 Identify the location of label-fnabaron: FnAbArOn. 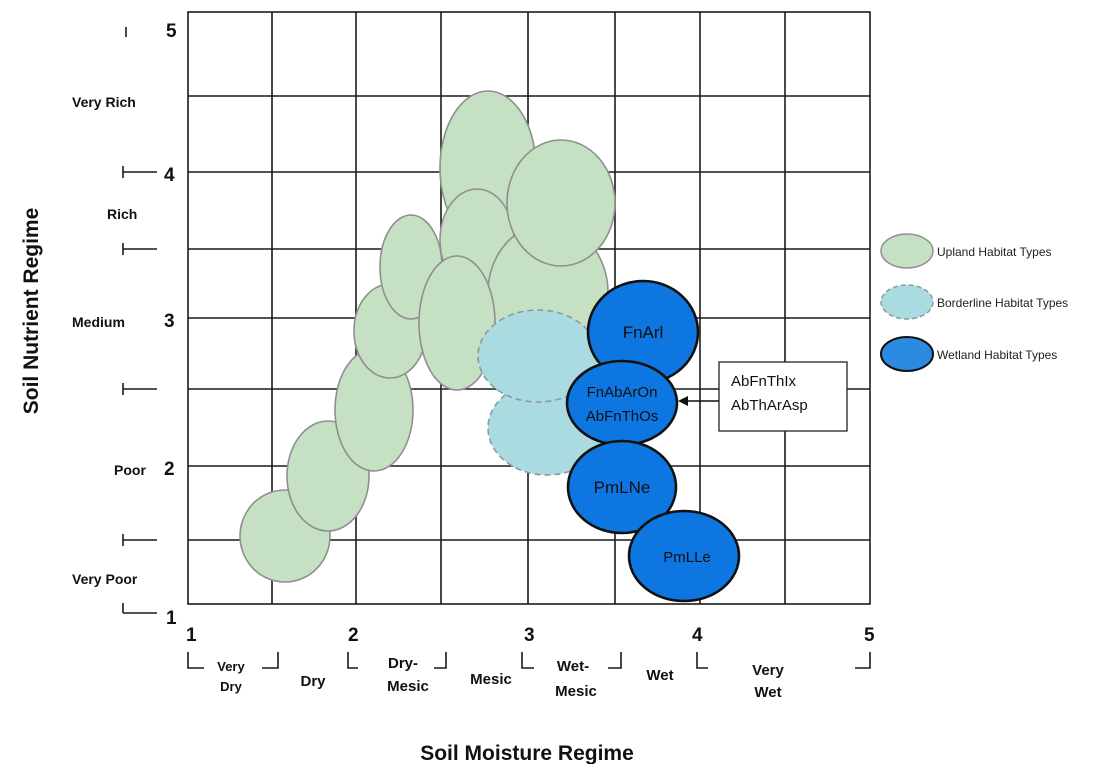
(622, 392).